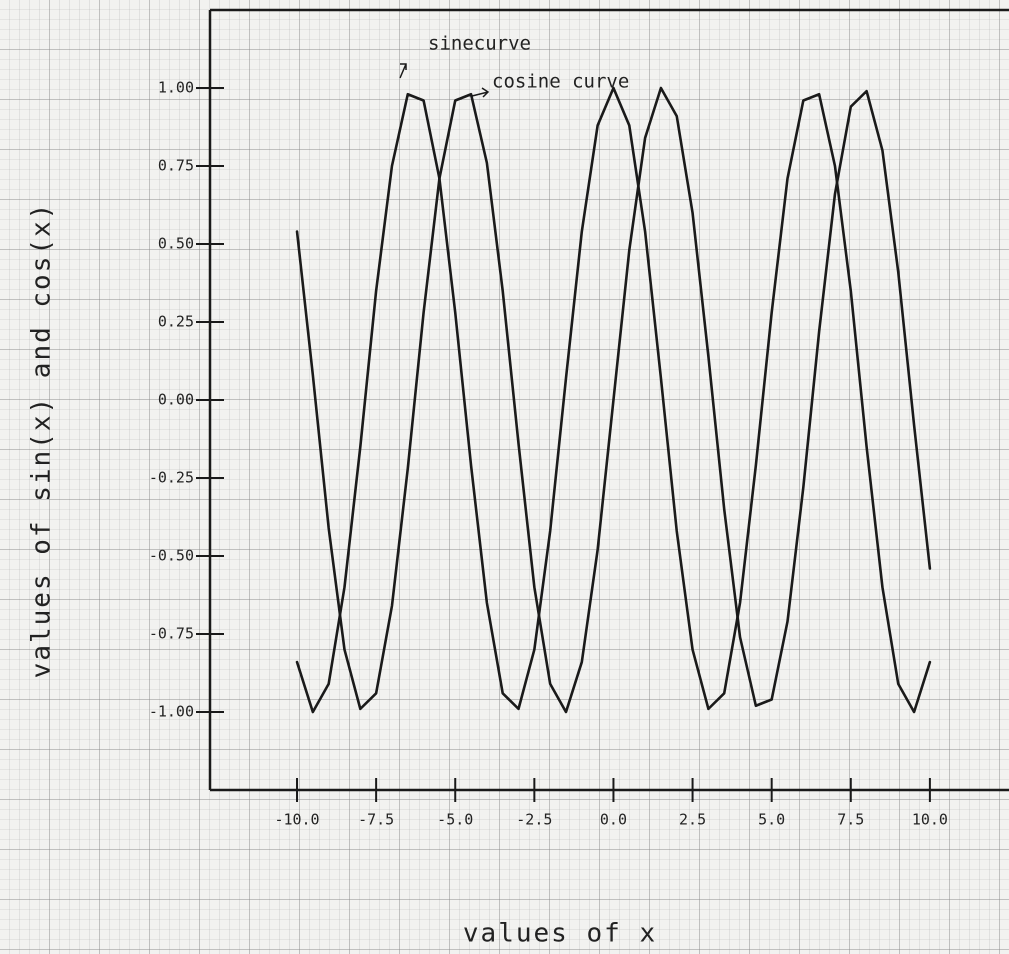 The width and height of the screenshot is (1009, 954). I want to click on y-tick-label: 0.25, so click(176, 322).